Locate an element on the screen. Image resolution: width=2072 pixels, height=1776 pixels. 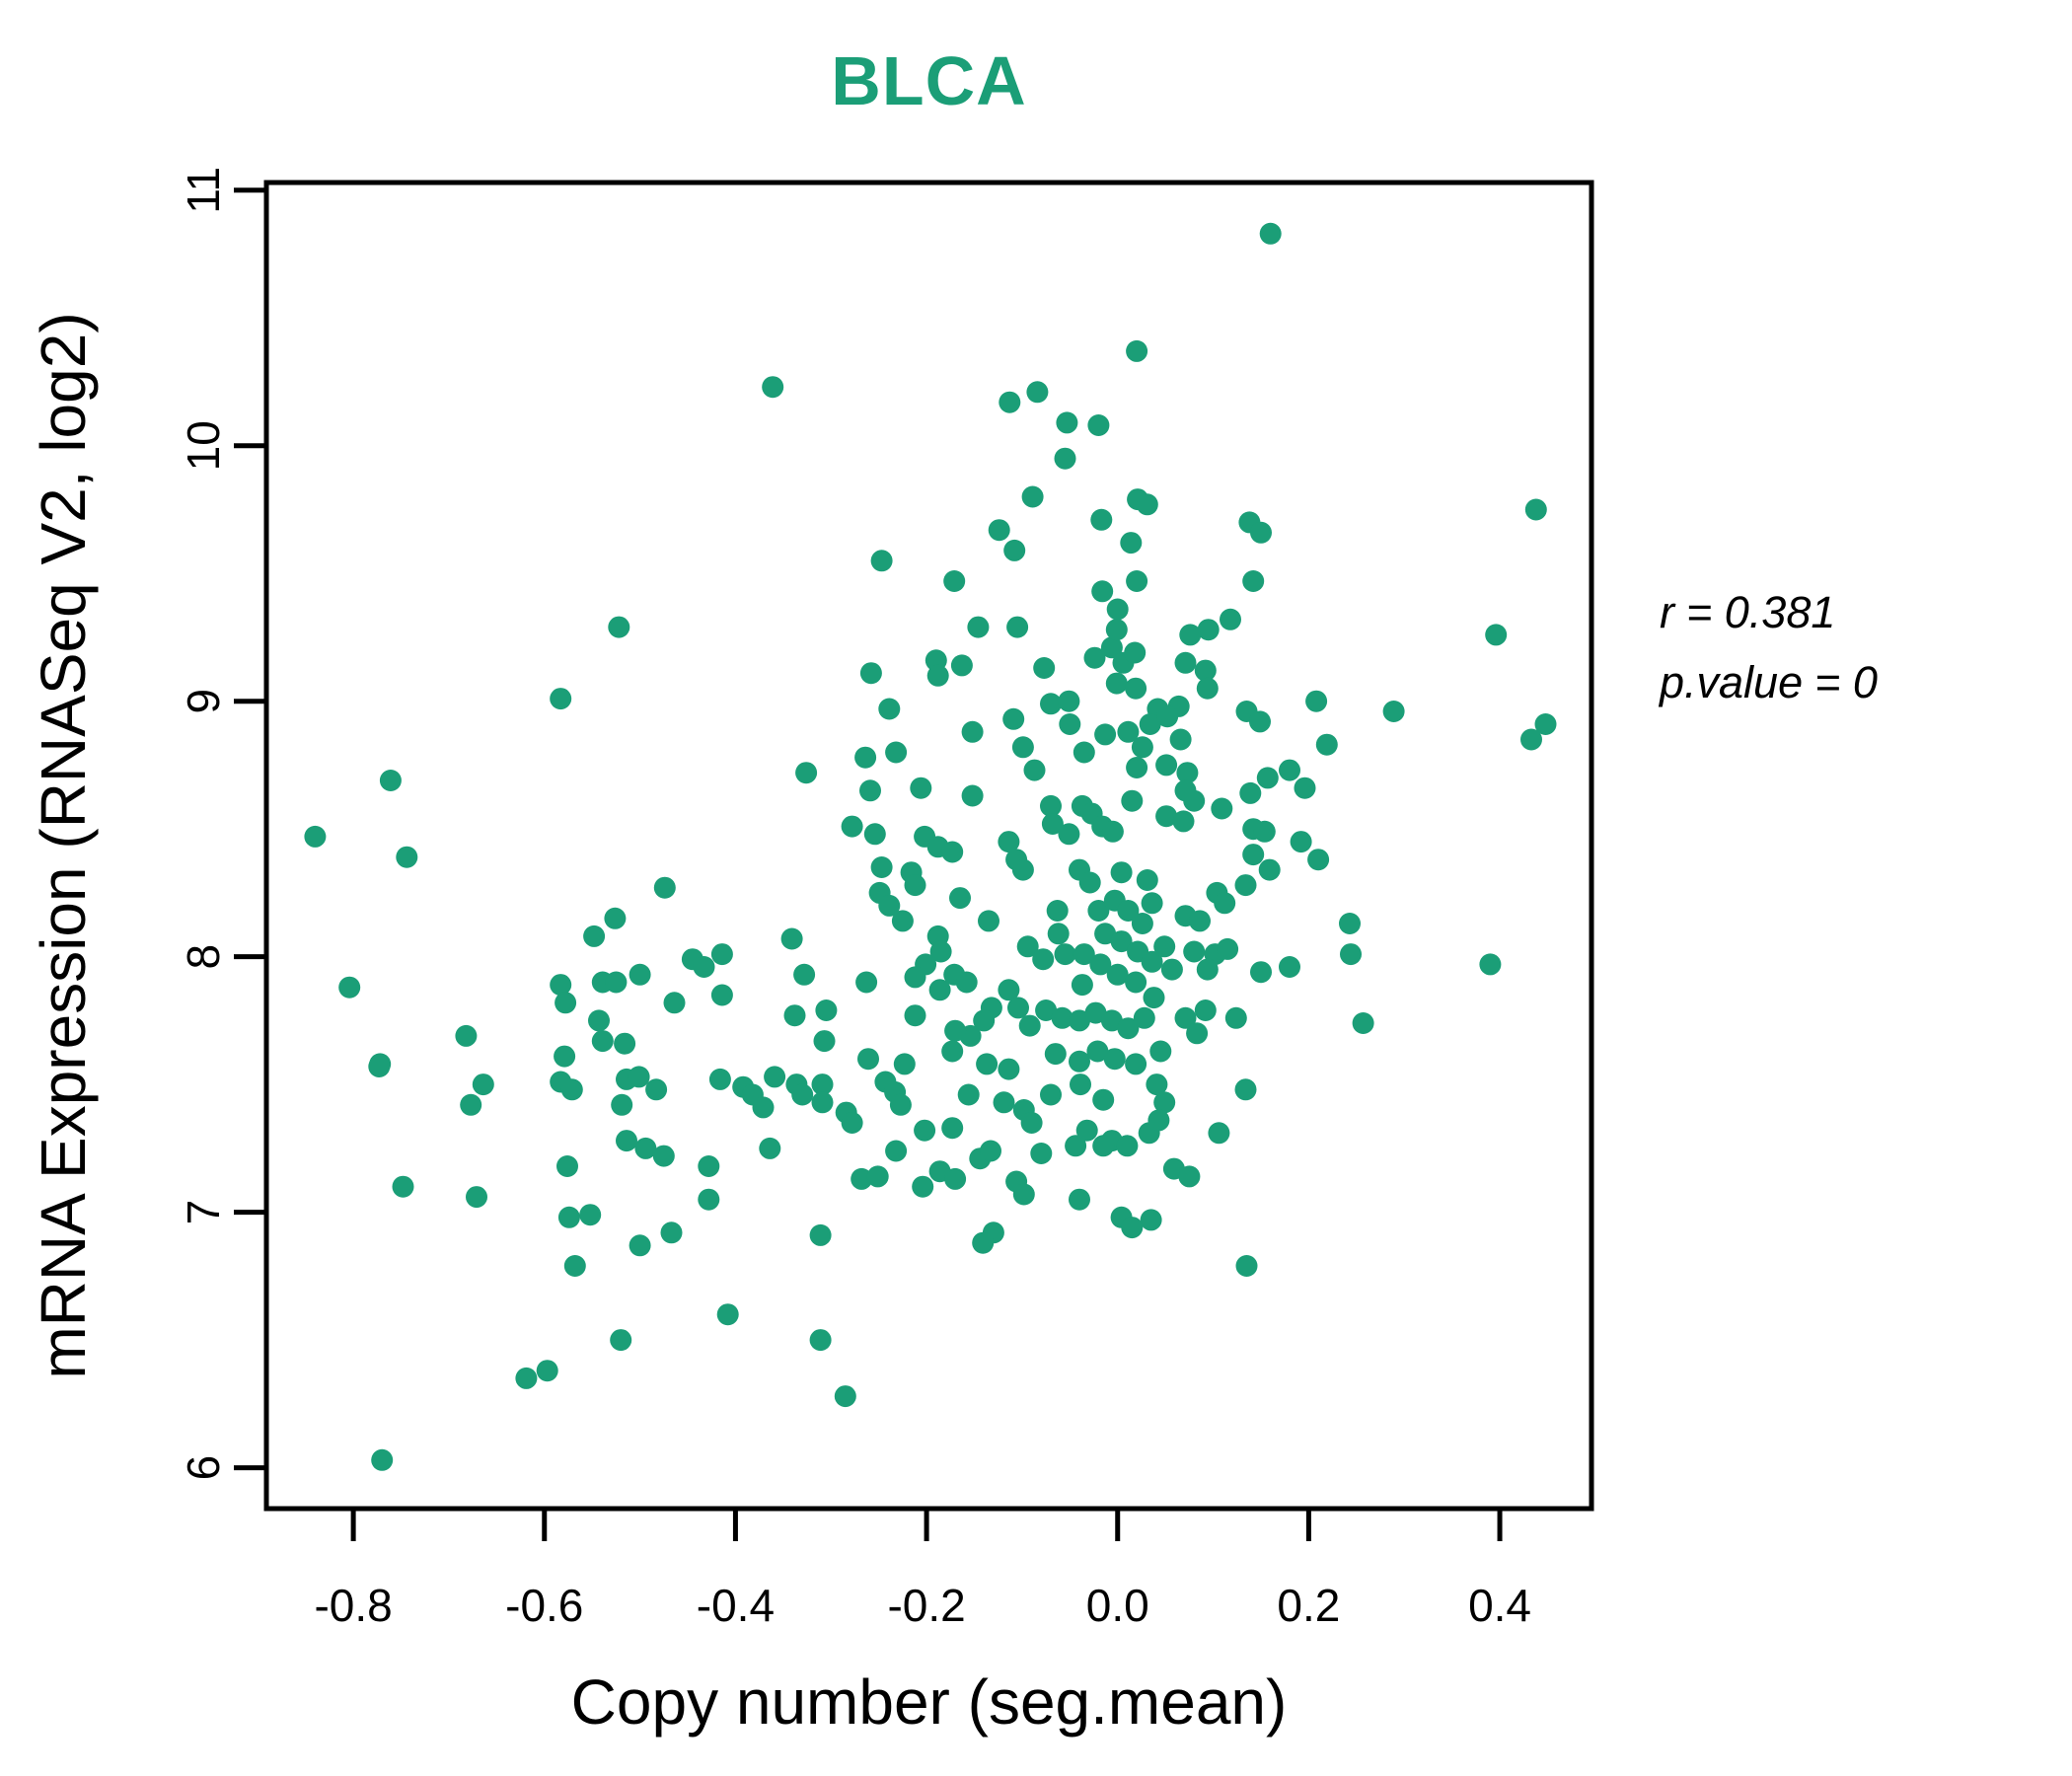
x-tick-label: 0.4 is located at coordinates (1499, 1606).